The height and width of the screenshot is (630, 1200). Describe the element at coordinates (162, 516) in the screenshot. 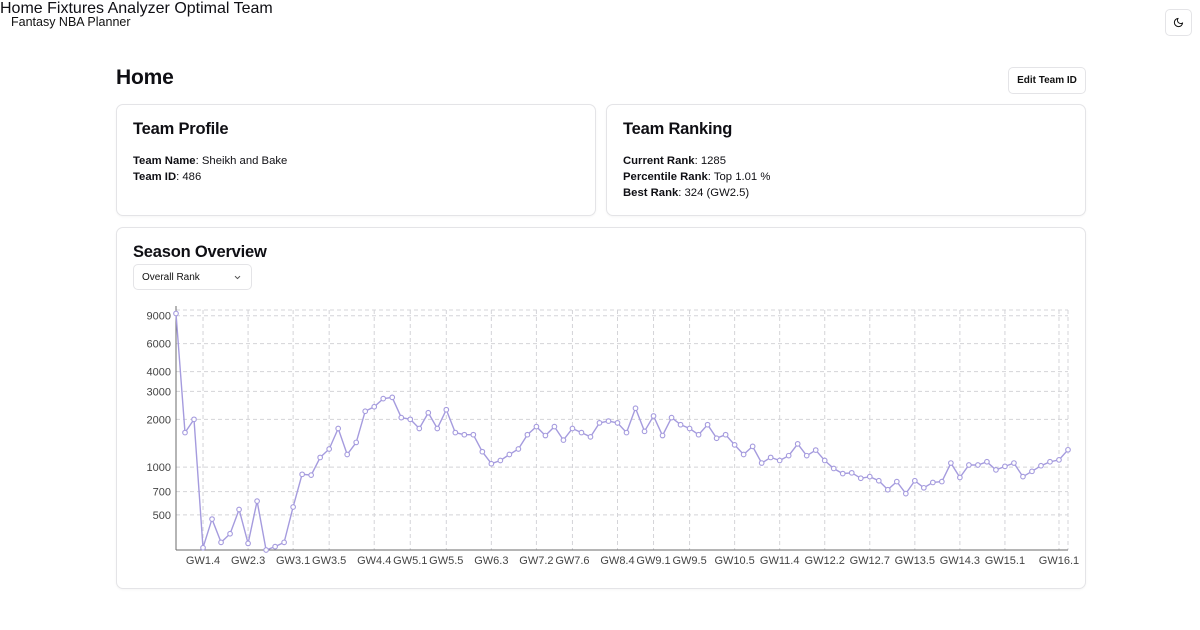

I see `y-tick-label: 500` at that location.